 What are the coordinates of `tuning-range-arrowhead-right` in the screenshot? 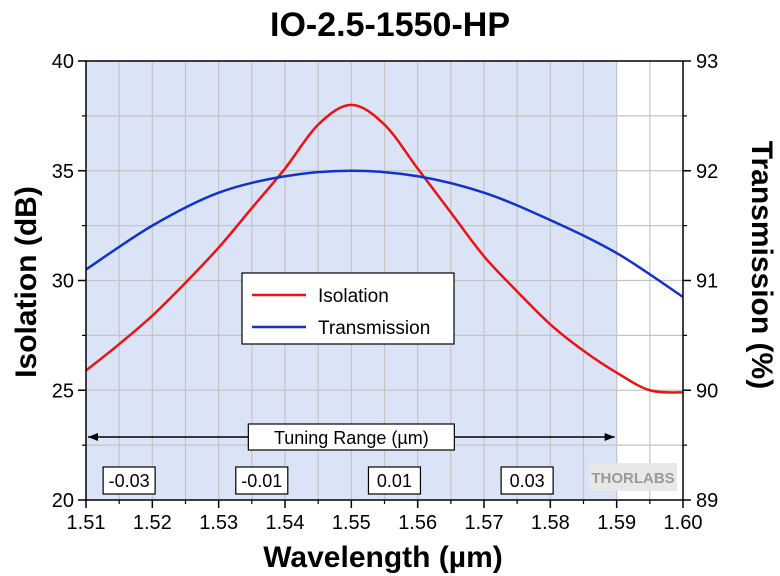 It's located at (609, 437).